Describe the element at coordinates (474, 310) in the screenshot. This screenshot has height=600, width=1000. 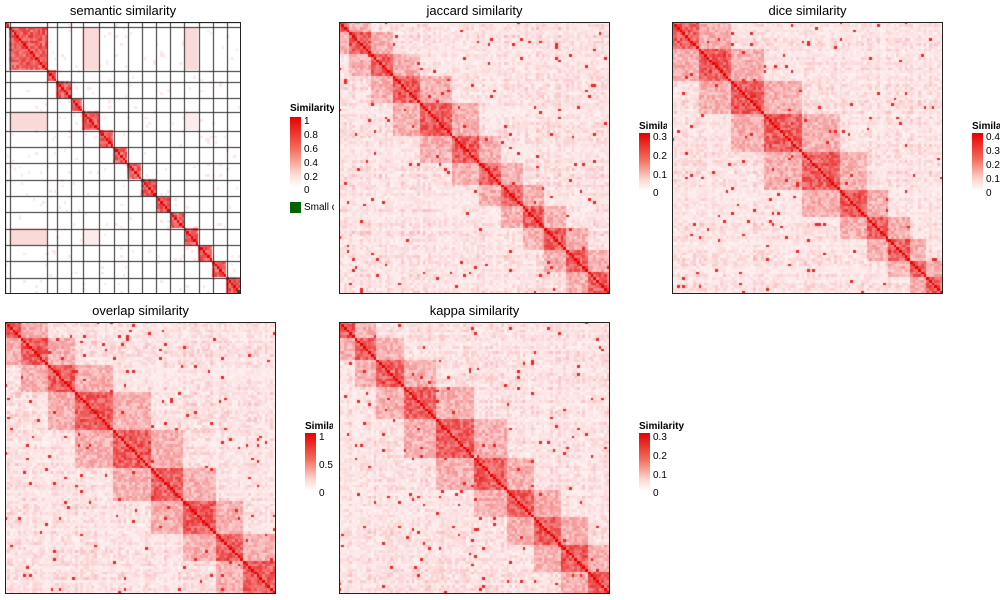
I see `chart-title: kappa similarity` at that location.